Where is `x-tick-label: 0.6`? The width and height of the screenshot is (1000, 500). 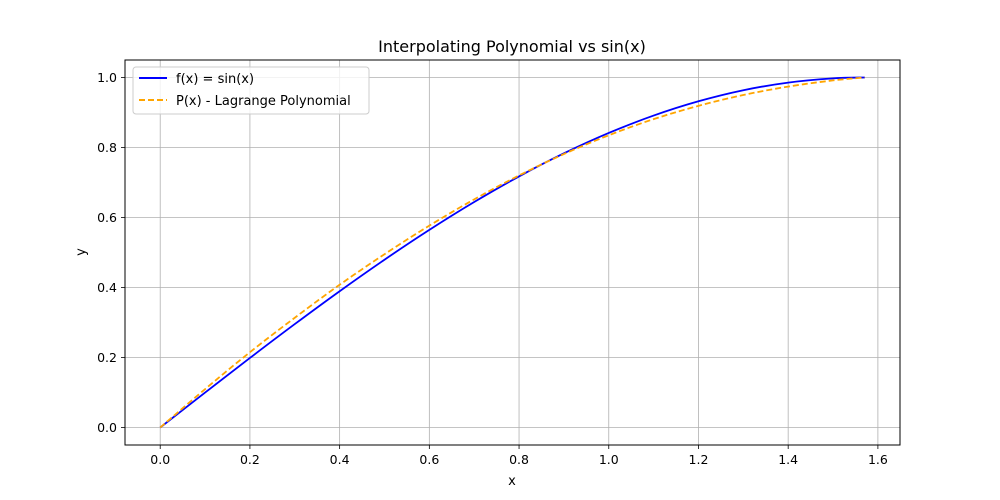
x-tick-label: 0.6 is located at coordinates (429, 459).